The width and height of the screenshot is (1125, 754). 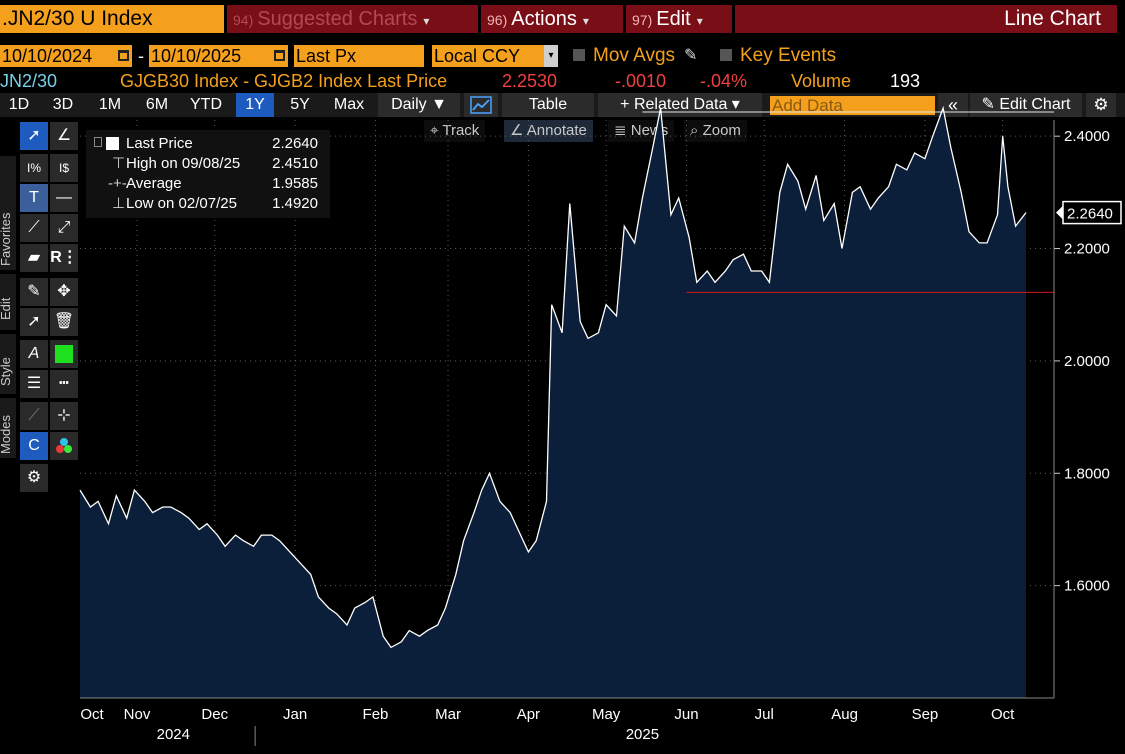 I want to click on line-weight-icon: ☰, so click(x=34, y=384).